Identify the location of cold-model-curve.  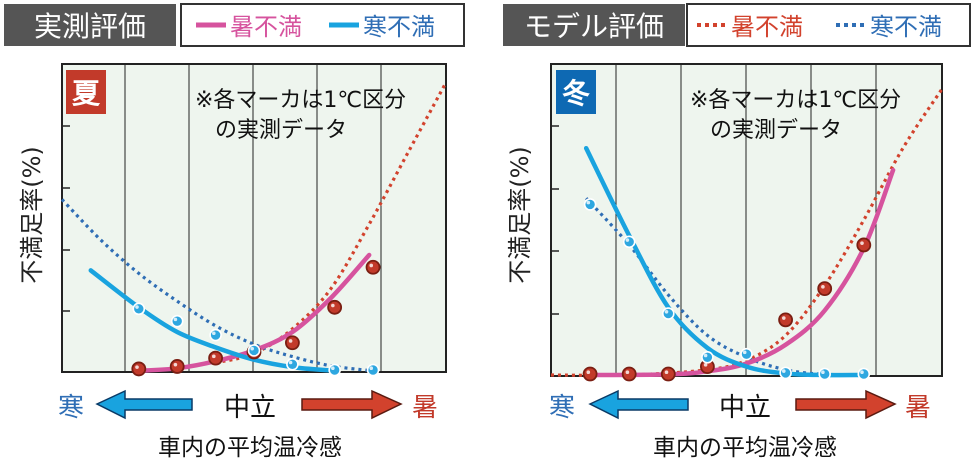
(215, 285).